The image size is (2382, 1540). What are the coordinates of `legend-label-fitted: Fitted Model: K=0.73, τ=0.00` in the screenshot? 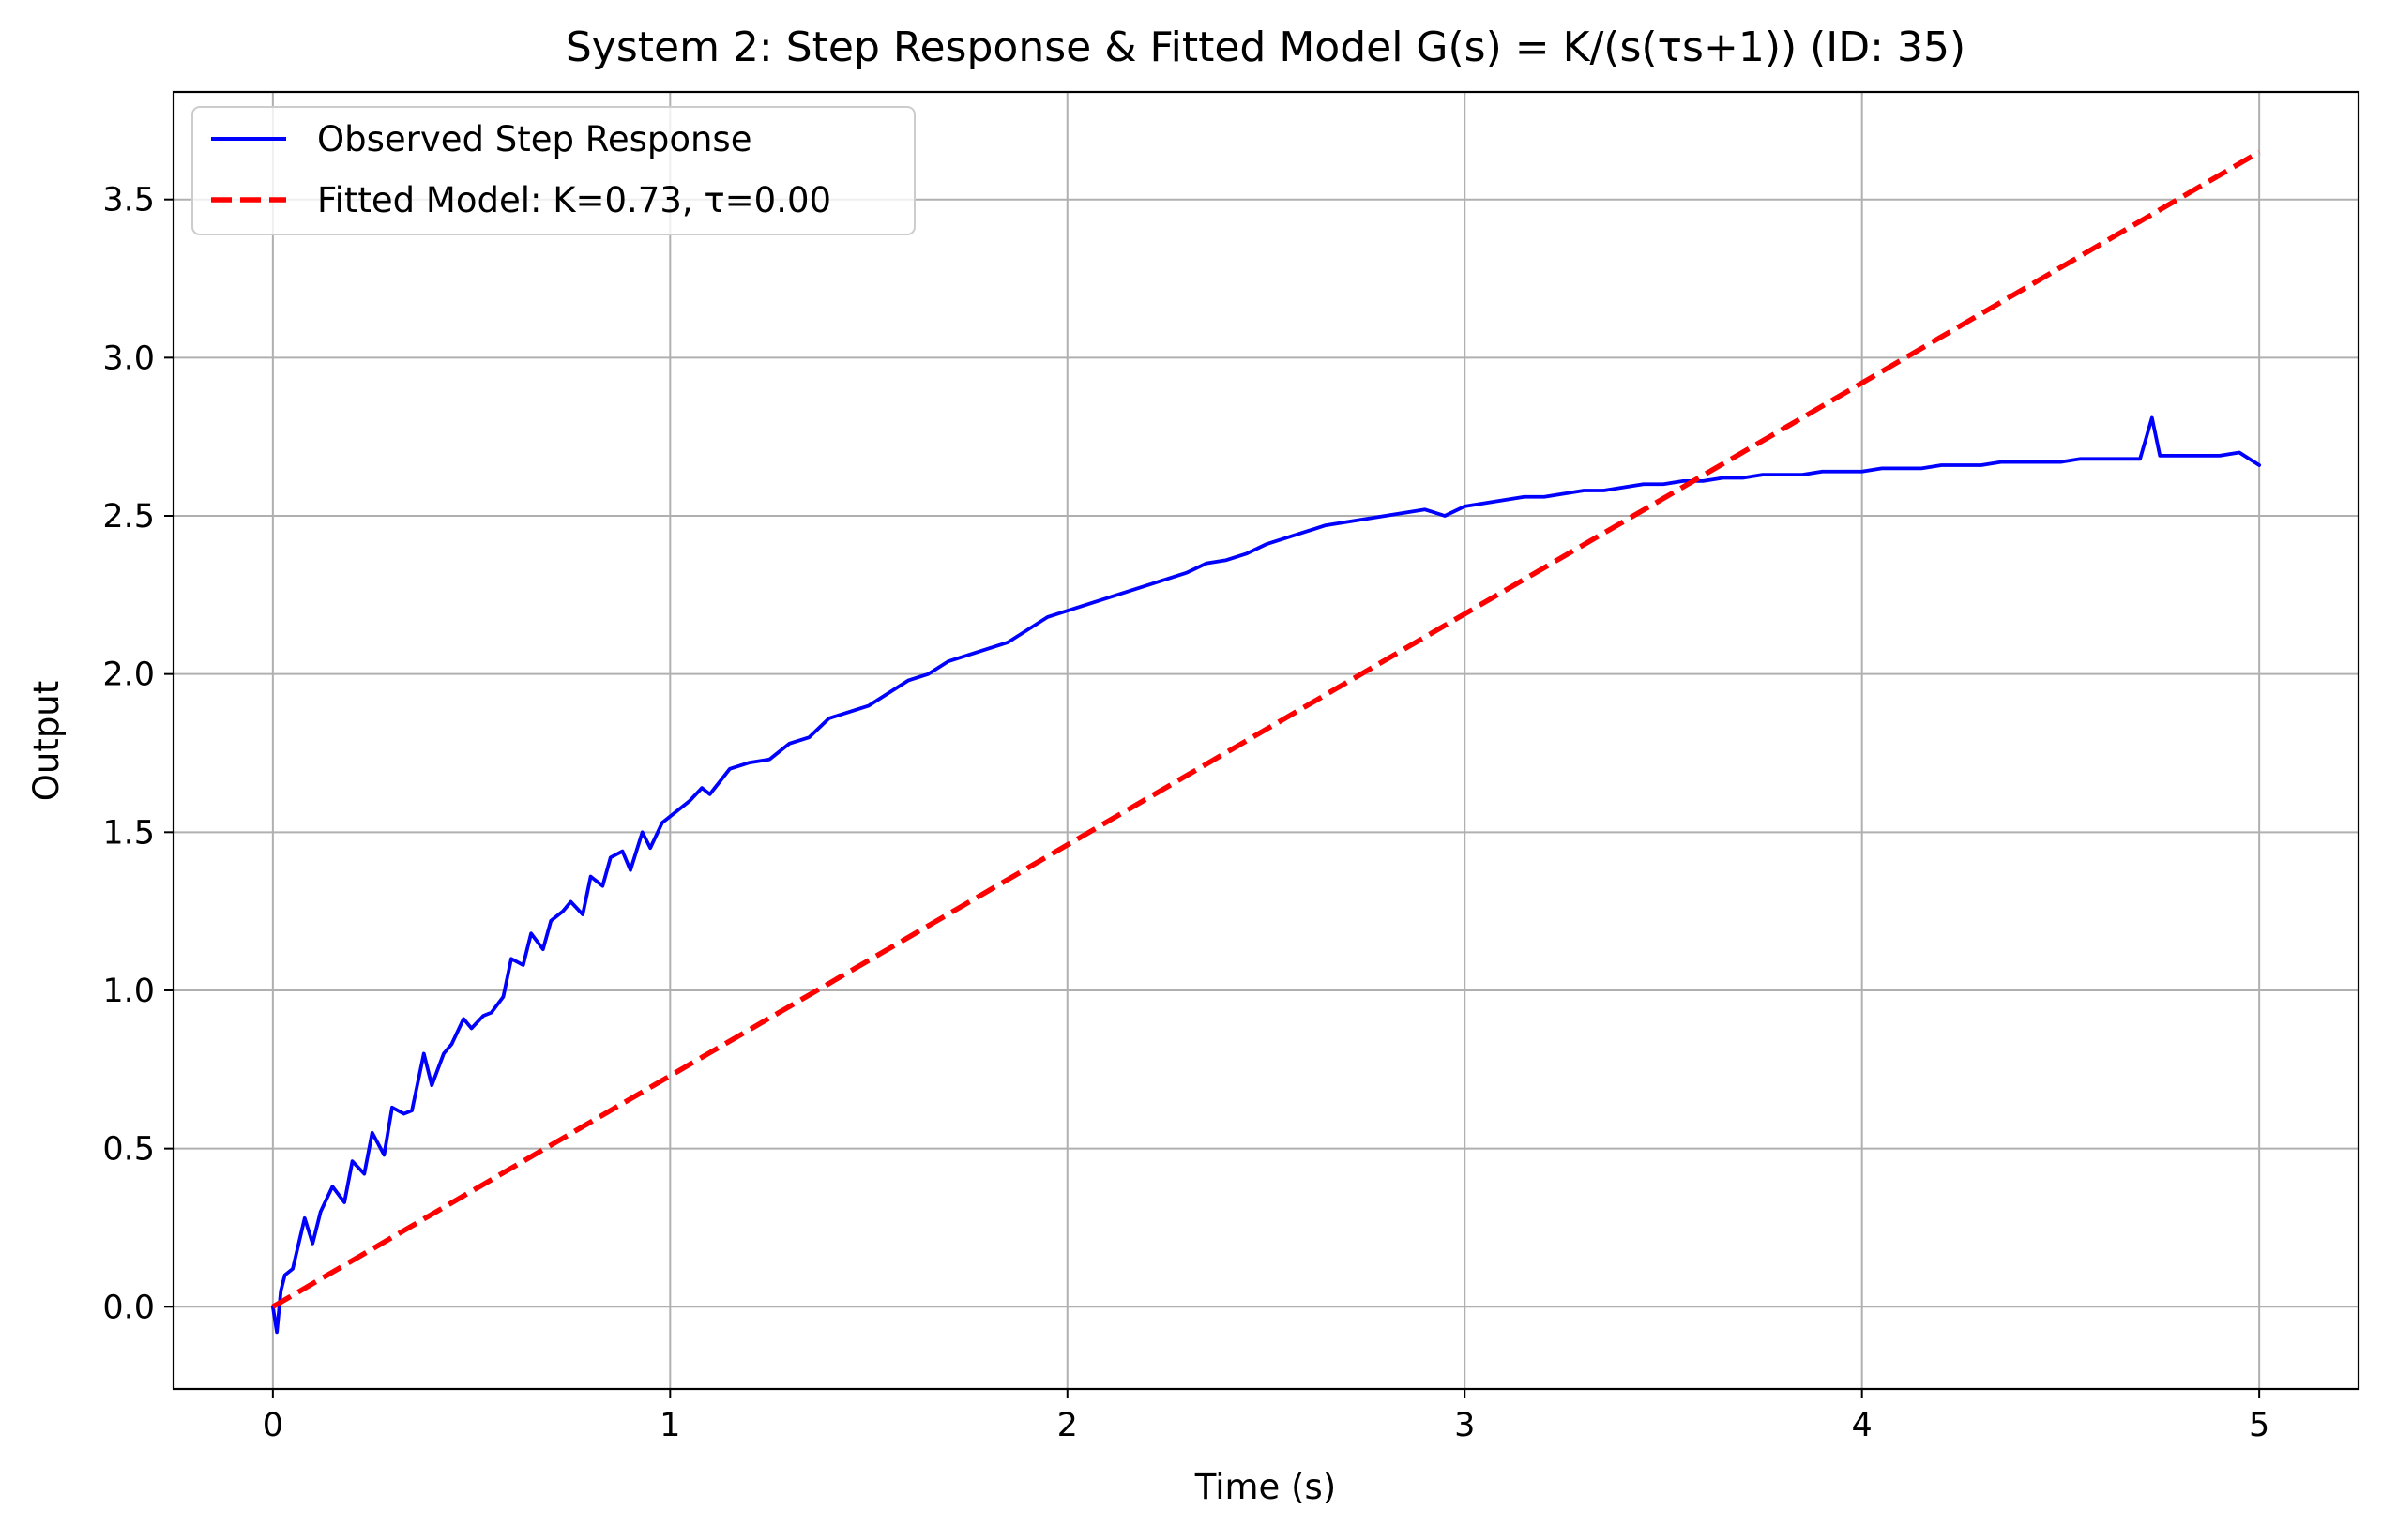 It's located at (574, 200).